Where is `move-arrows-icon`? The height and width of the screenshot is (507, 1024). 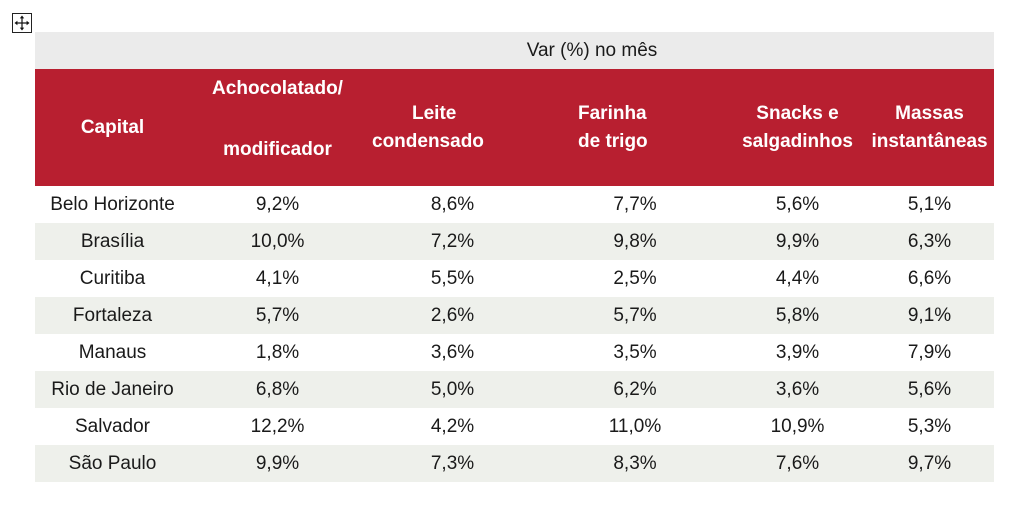 move-arrows-icon is located at coordinates (22, 23).